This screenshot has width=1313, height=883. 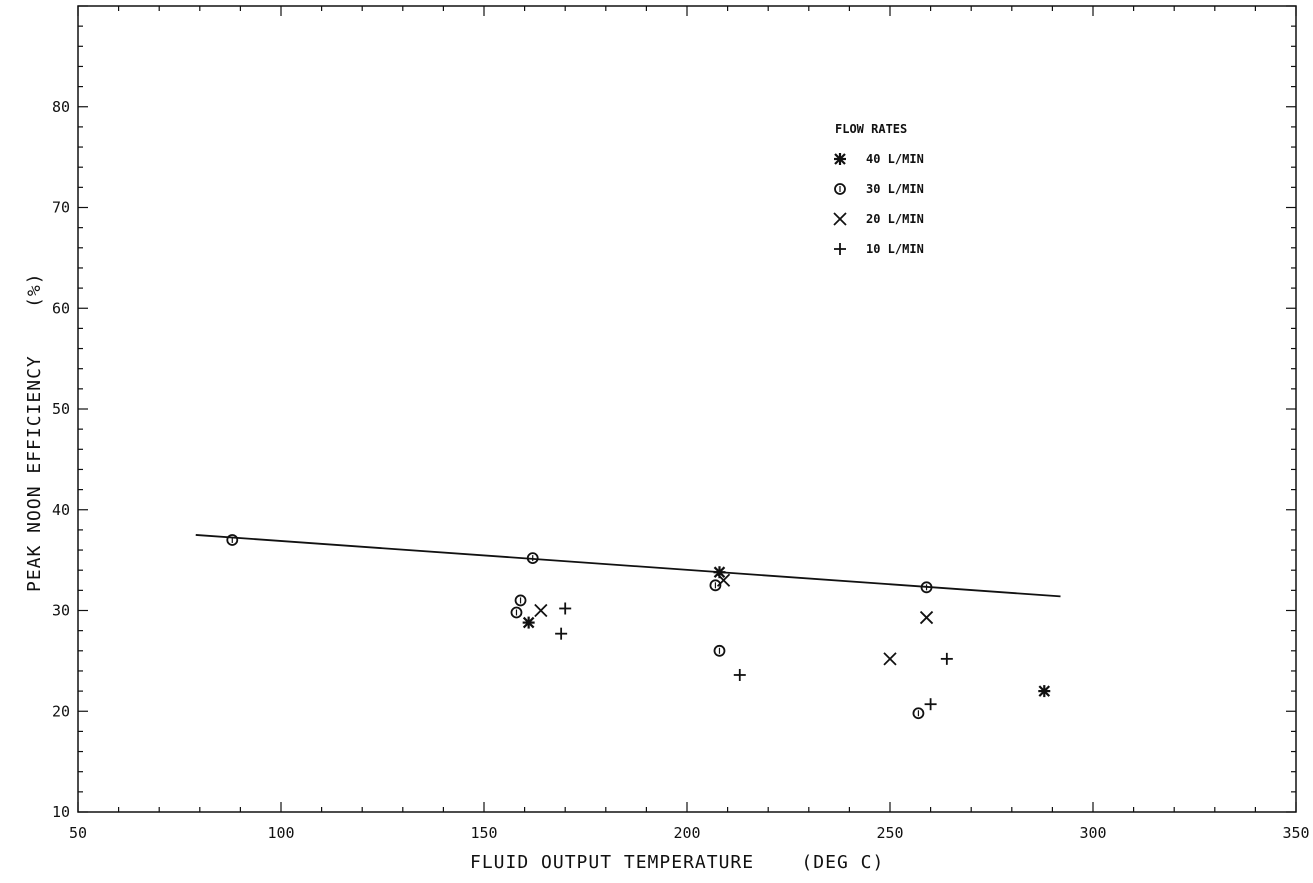 What do you see at coordinates (280, 833) in the screenshot?
I see `x-tick-label: 100` at bounding box center [280, 833].